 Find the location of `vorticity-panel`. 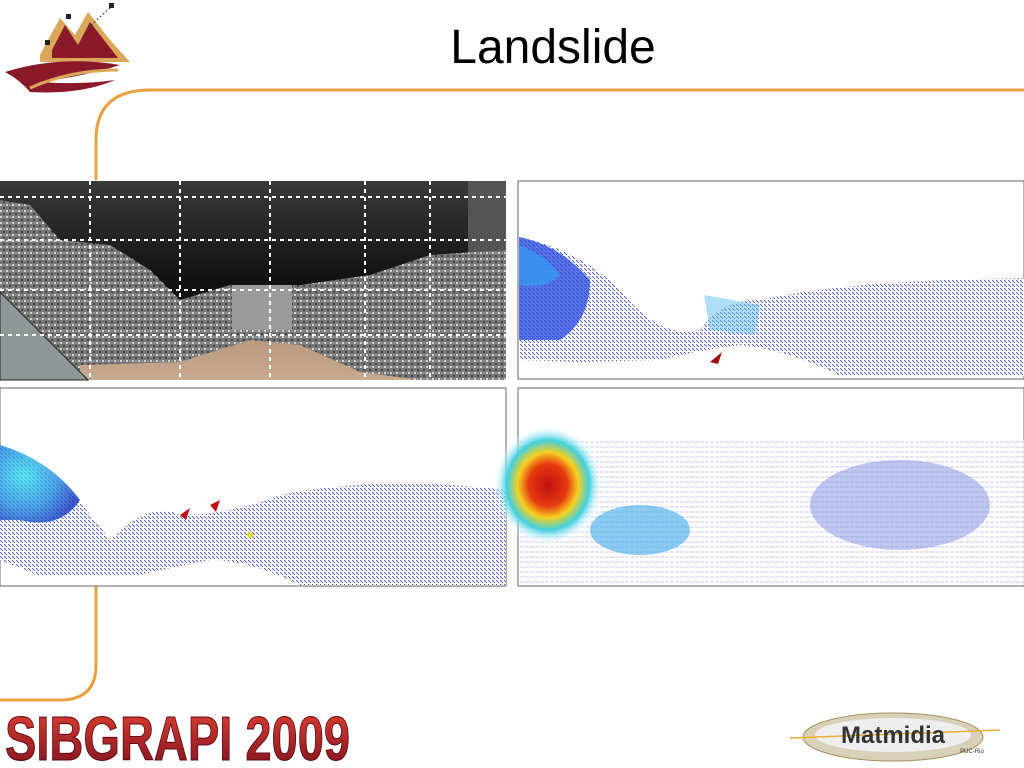

vorticity-panel is located at coordinates (758, 487).